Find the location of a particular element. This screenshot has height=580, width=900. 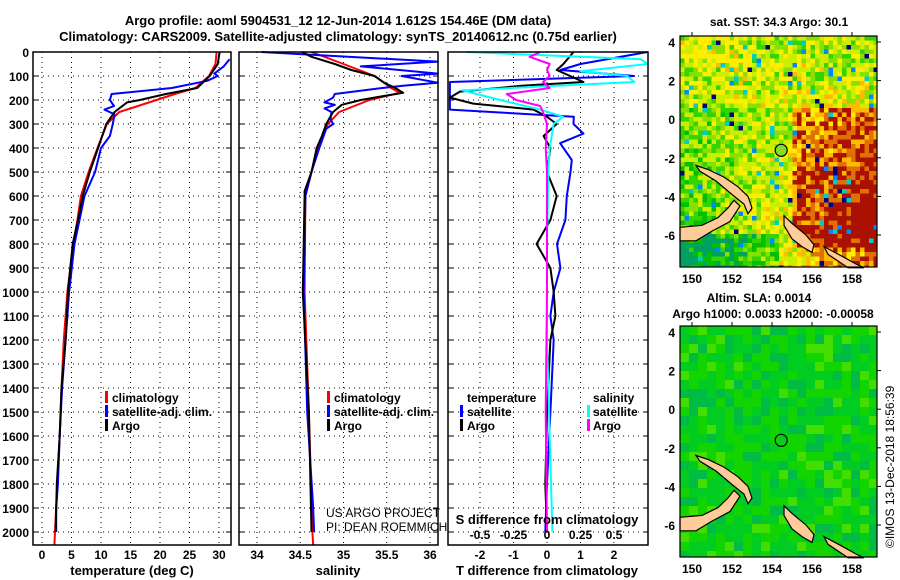

x-tick-label: 34 is located at coordinates (257, 555).